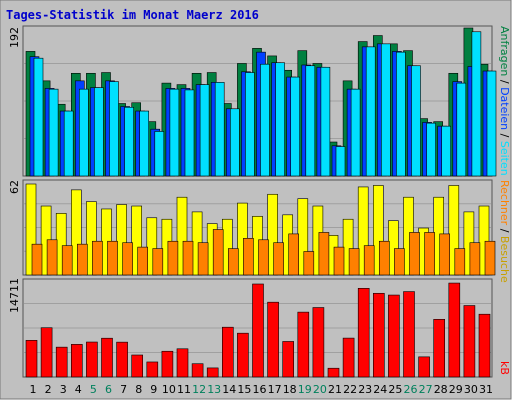  Describe the element at coordinates (486, 389) in the screenshot. I see `day-label-31: 31` at that location.